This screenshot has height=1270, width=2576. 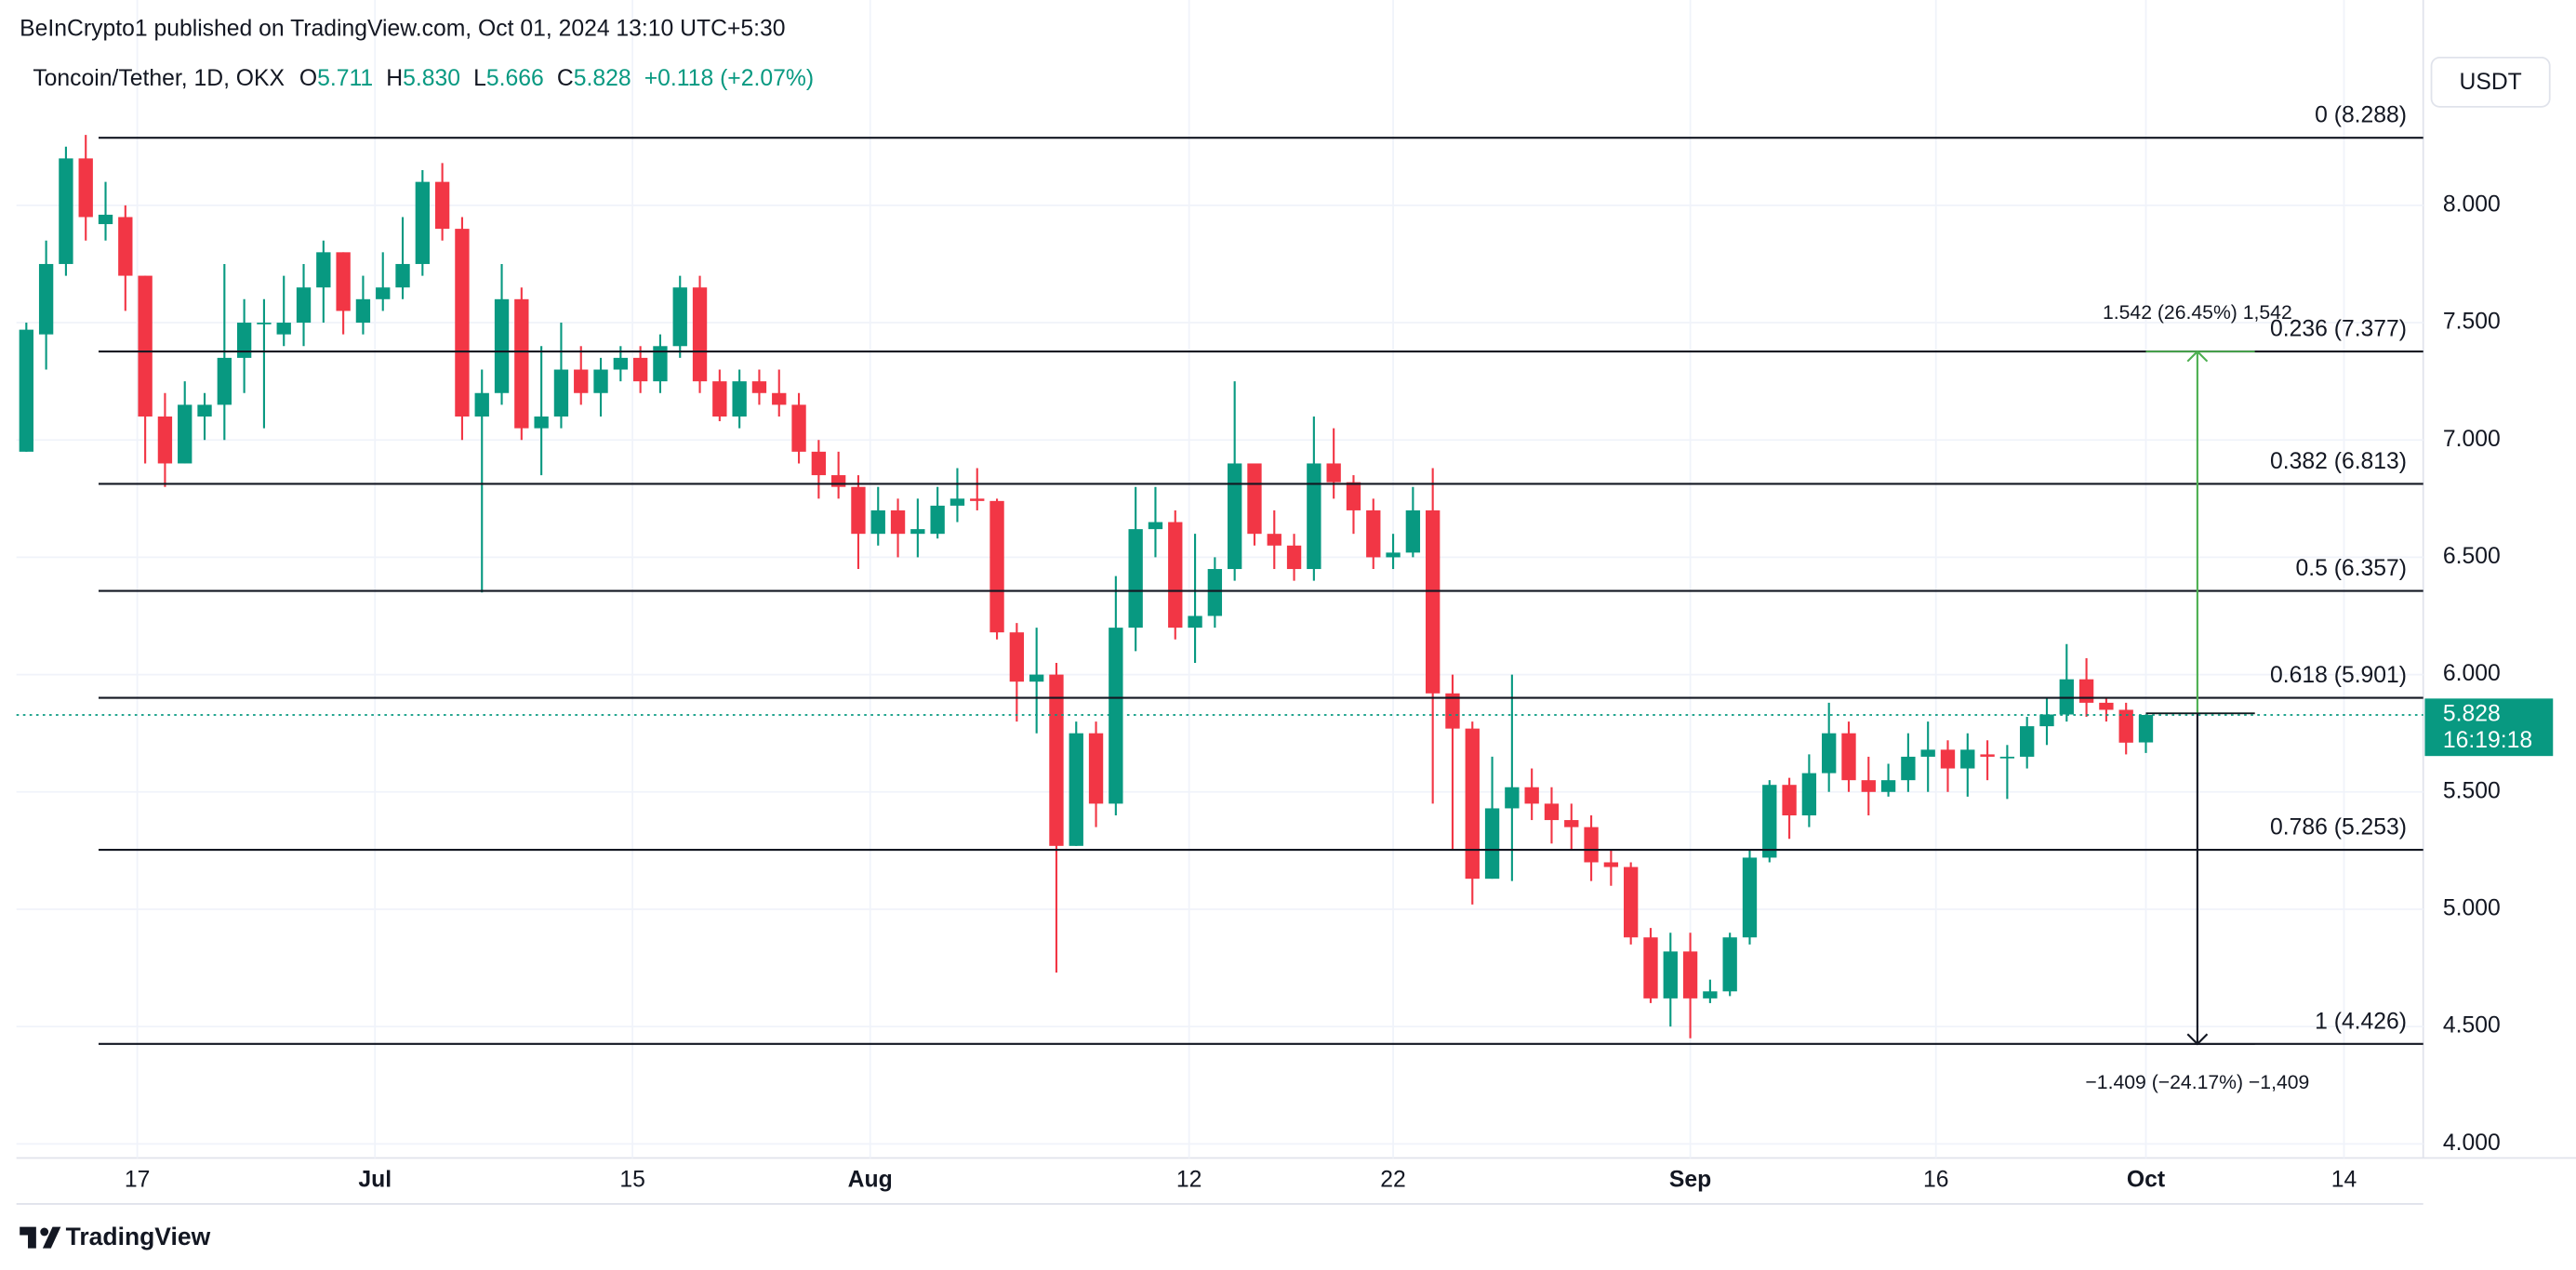 What do you see at coordinates (159, 77) in the screenshot?
I see `legend-item: Toncoin/Tether, 1D, OKX` at bounding box center [159, 77].